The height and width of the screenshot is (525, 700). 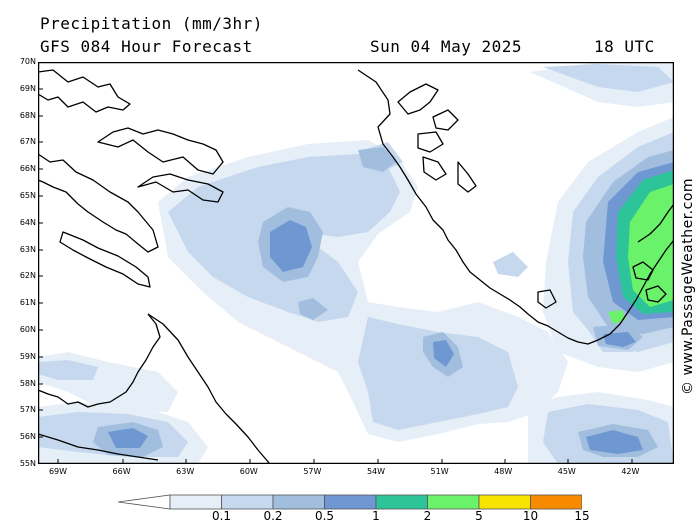 I want to click on watermark: © www.PassageWeather.com, so click(x=688, y=286).